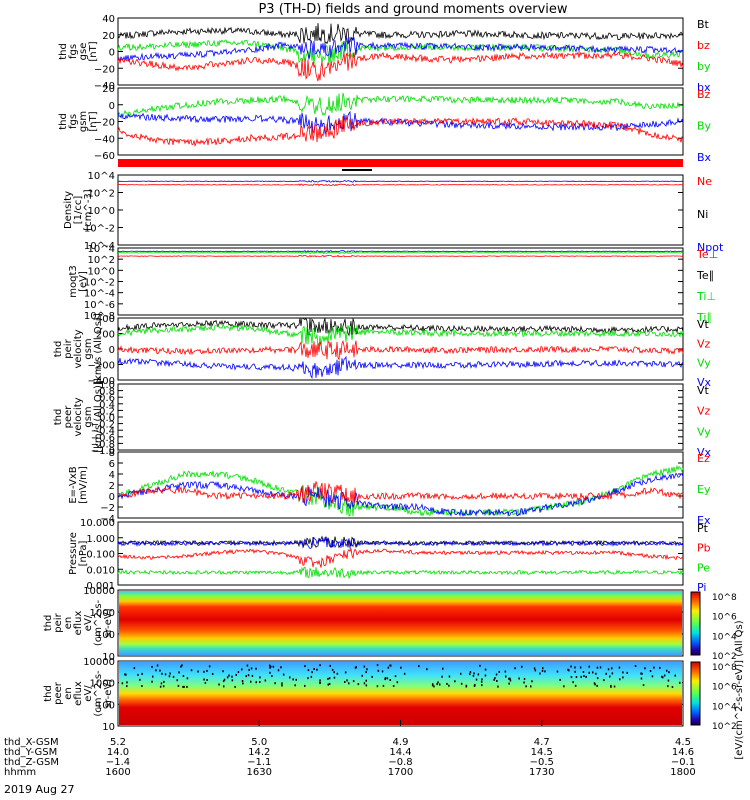 The height and width of the screenshot is (800, 750). Describe the element at coordinates (707, 254) in the screenshot. I see `legend-te⊥: Te⊥` at that location.